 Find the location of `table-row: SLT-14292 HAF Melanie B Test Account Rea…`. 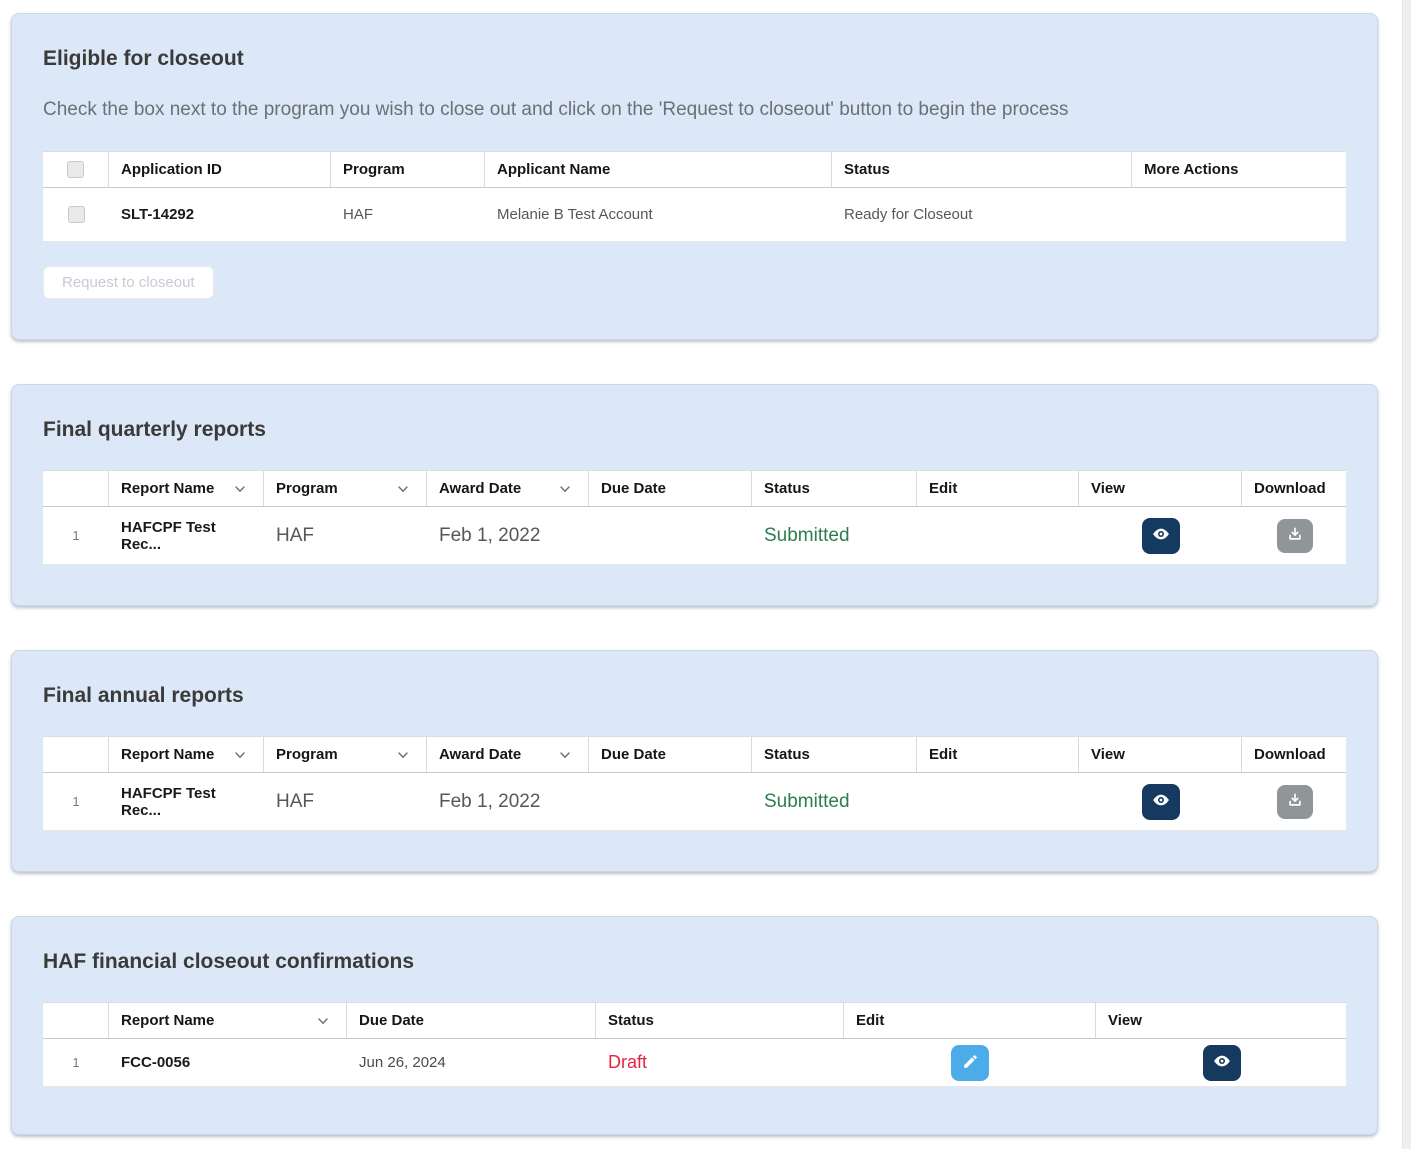

table-row: SLT-14292 HAF Melanie B Test Account Rea… is located at coordinates (694, 215).